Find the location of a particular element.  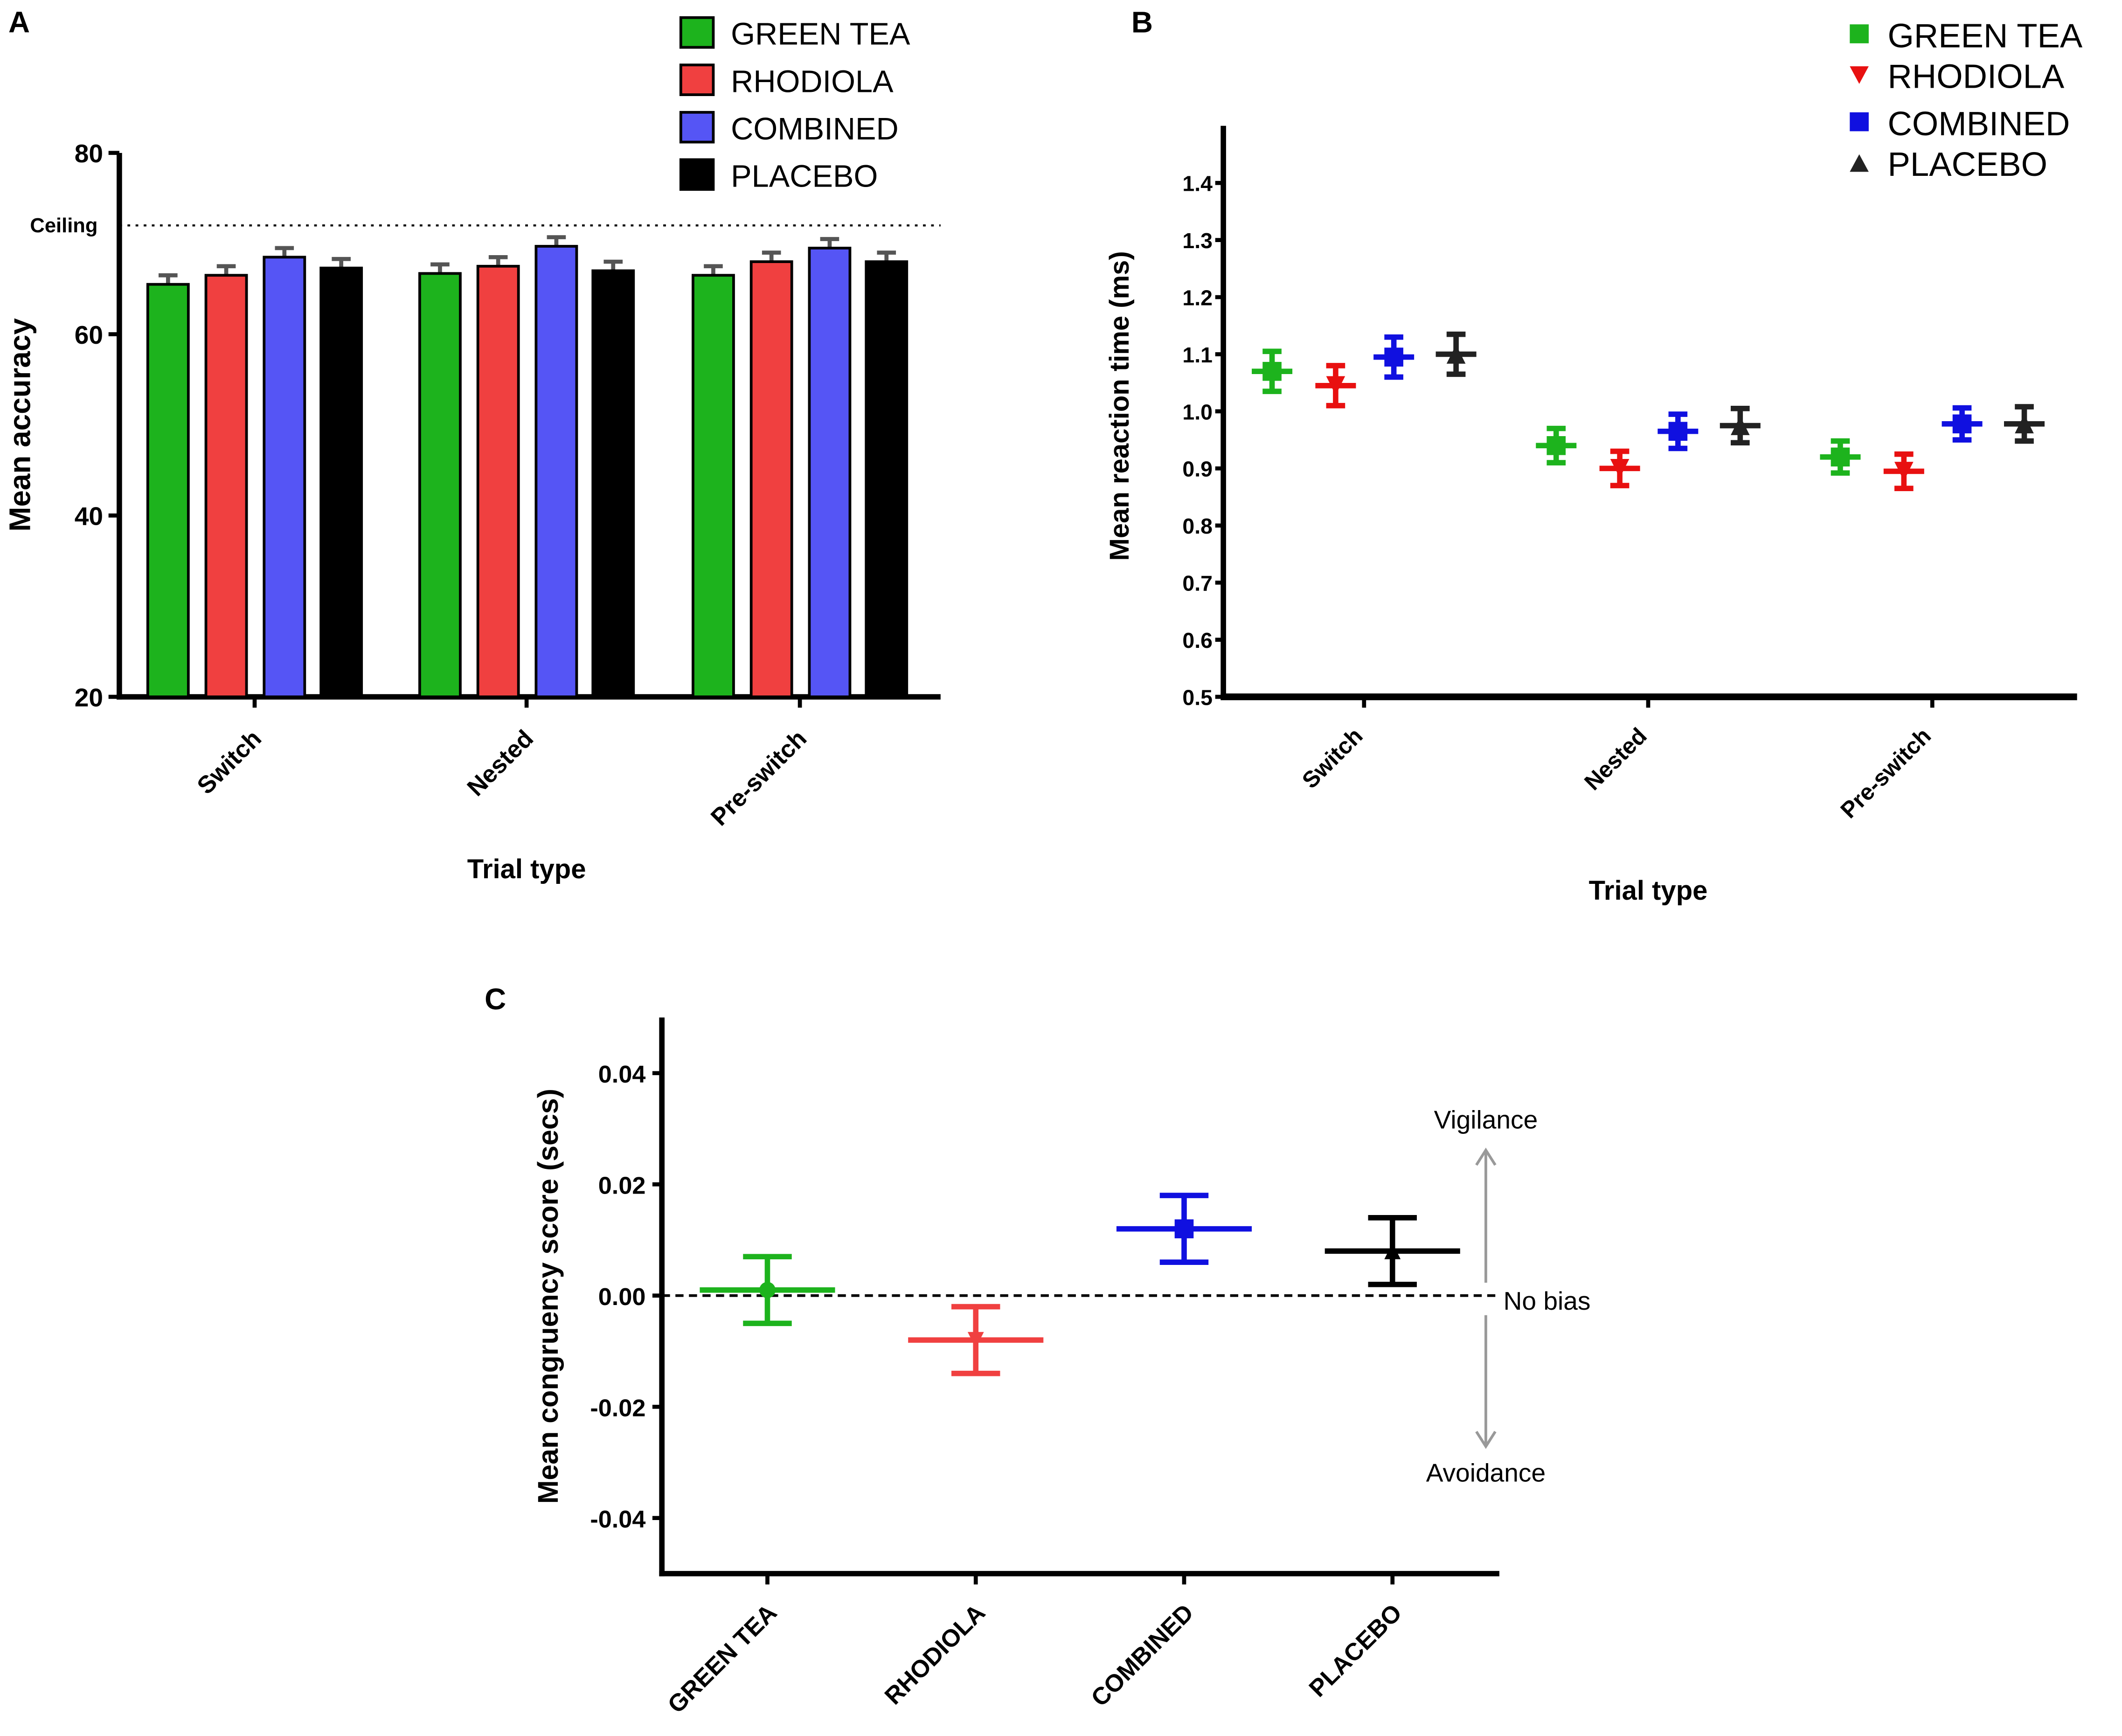

y-tick-label: 60 is located at coordinates (89, 334).